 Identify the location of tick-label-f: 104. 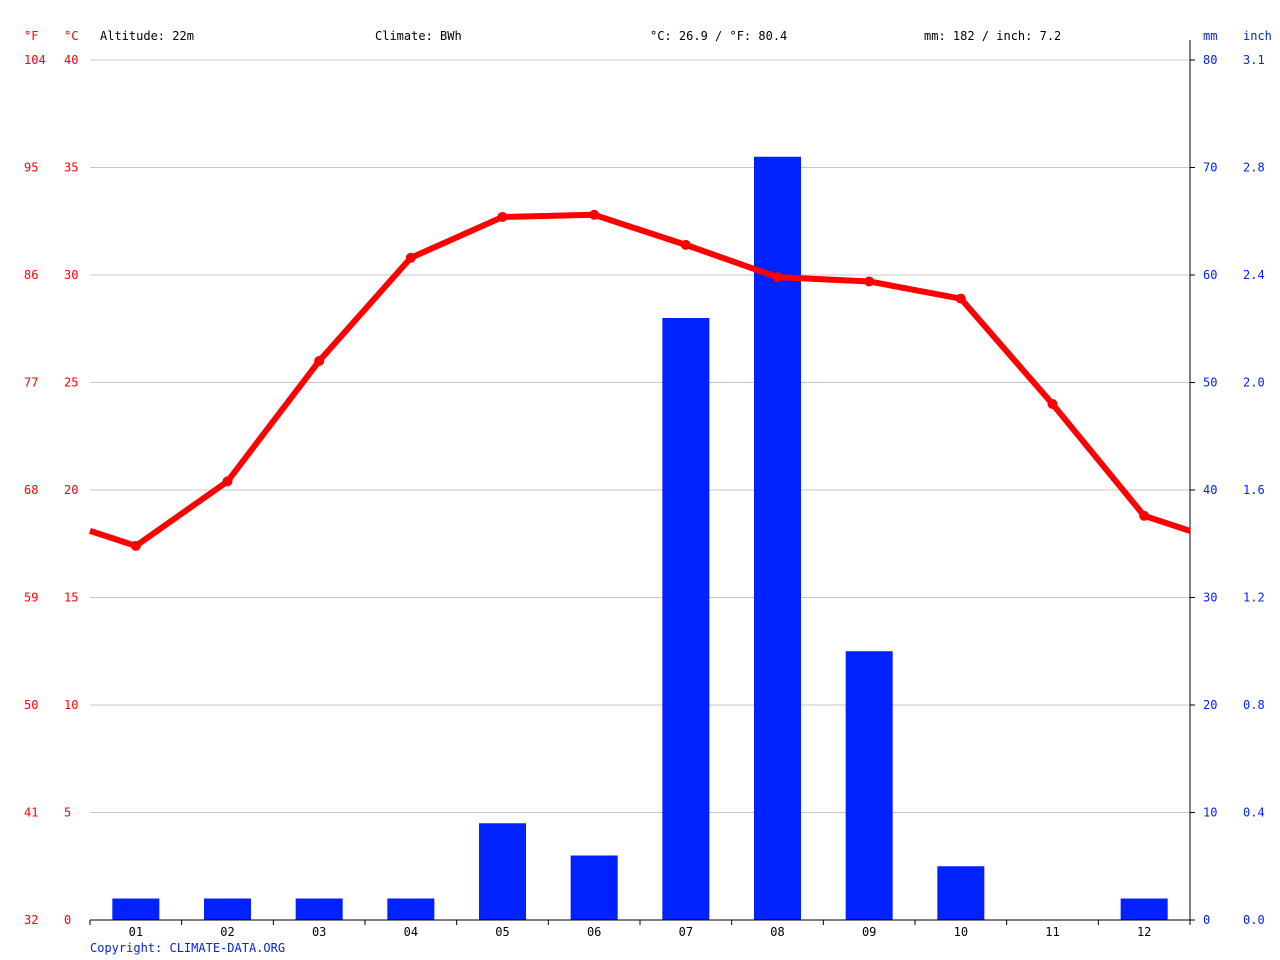
(35, 60).